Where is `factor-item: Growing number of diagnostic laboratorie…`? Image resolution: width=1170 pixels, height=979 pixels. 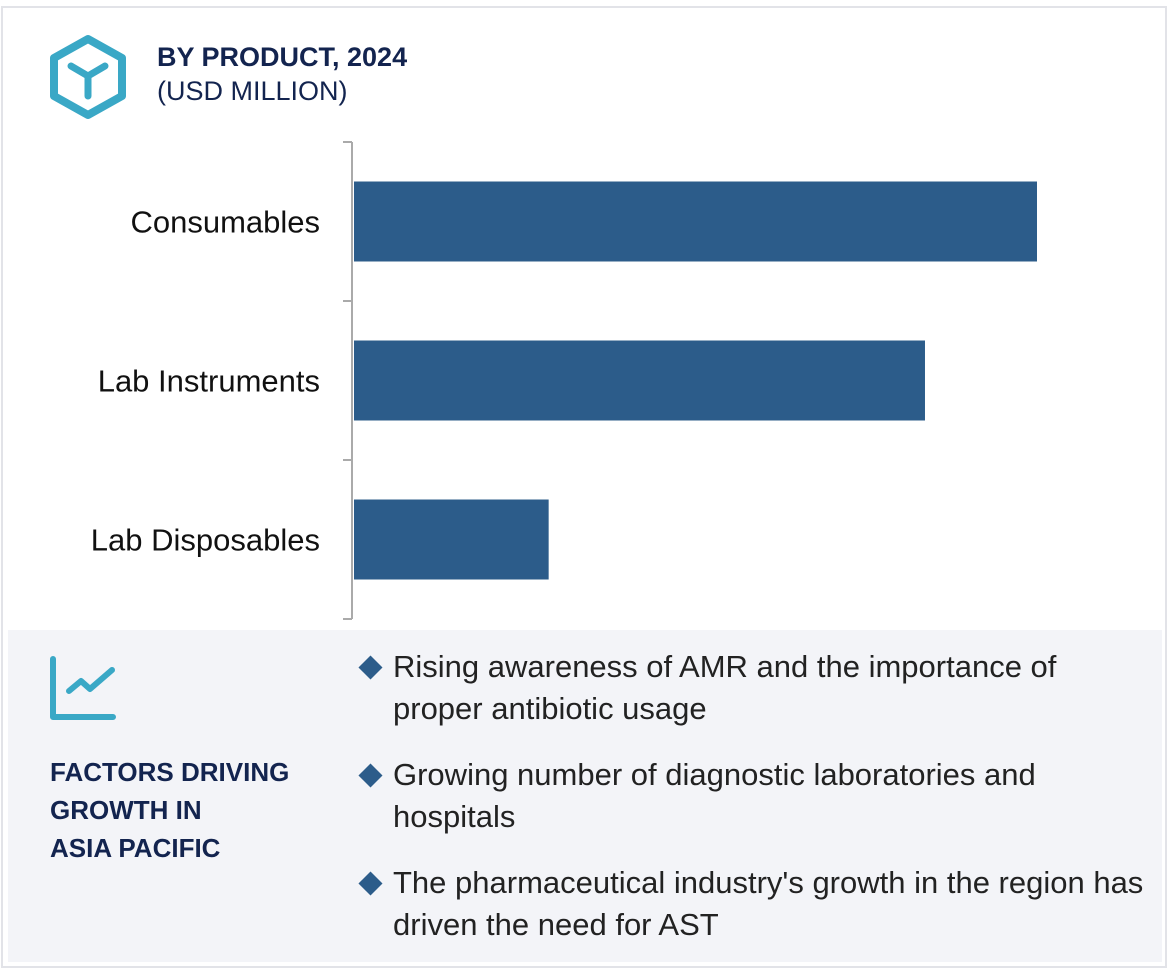
factor-item: Growing number of diagnostic laboratorie… is located at coordinates (753, 796).